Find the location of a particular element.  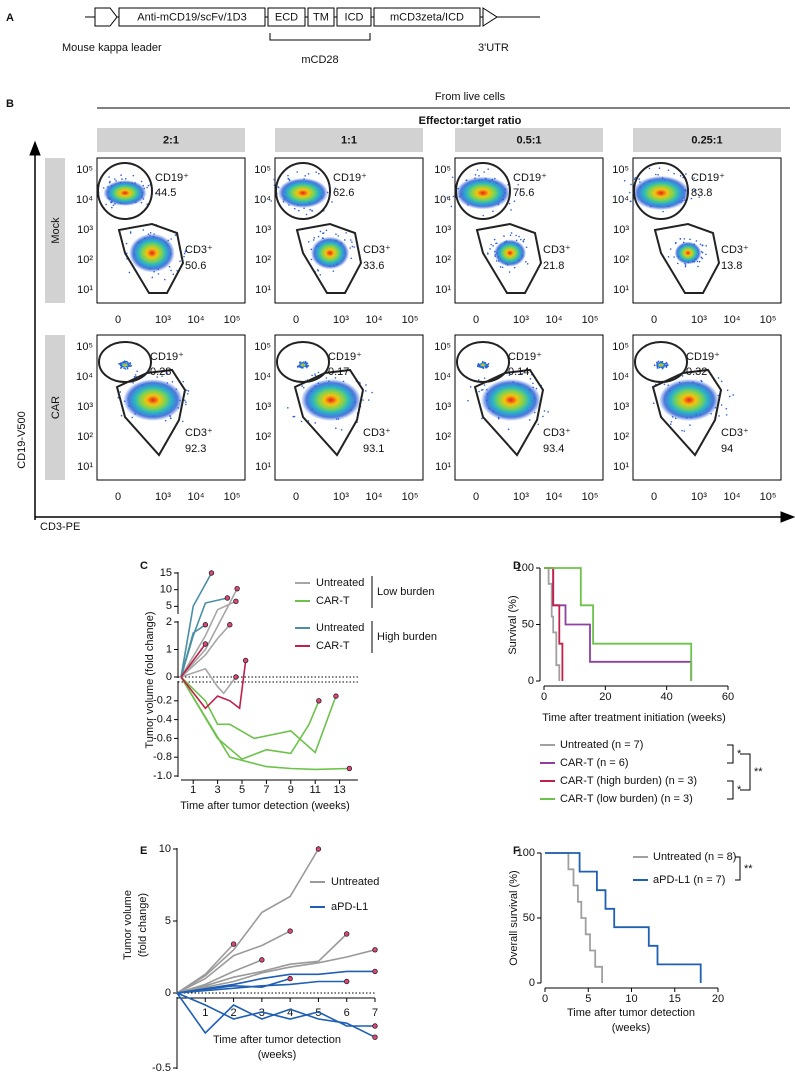

significance-label: * is located at coordinates (739, 754).